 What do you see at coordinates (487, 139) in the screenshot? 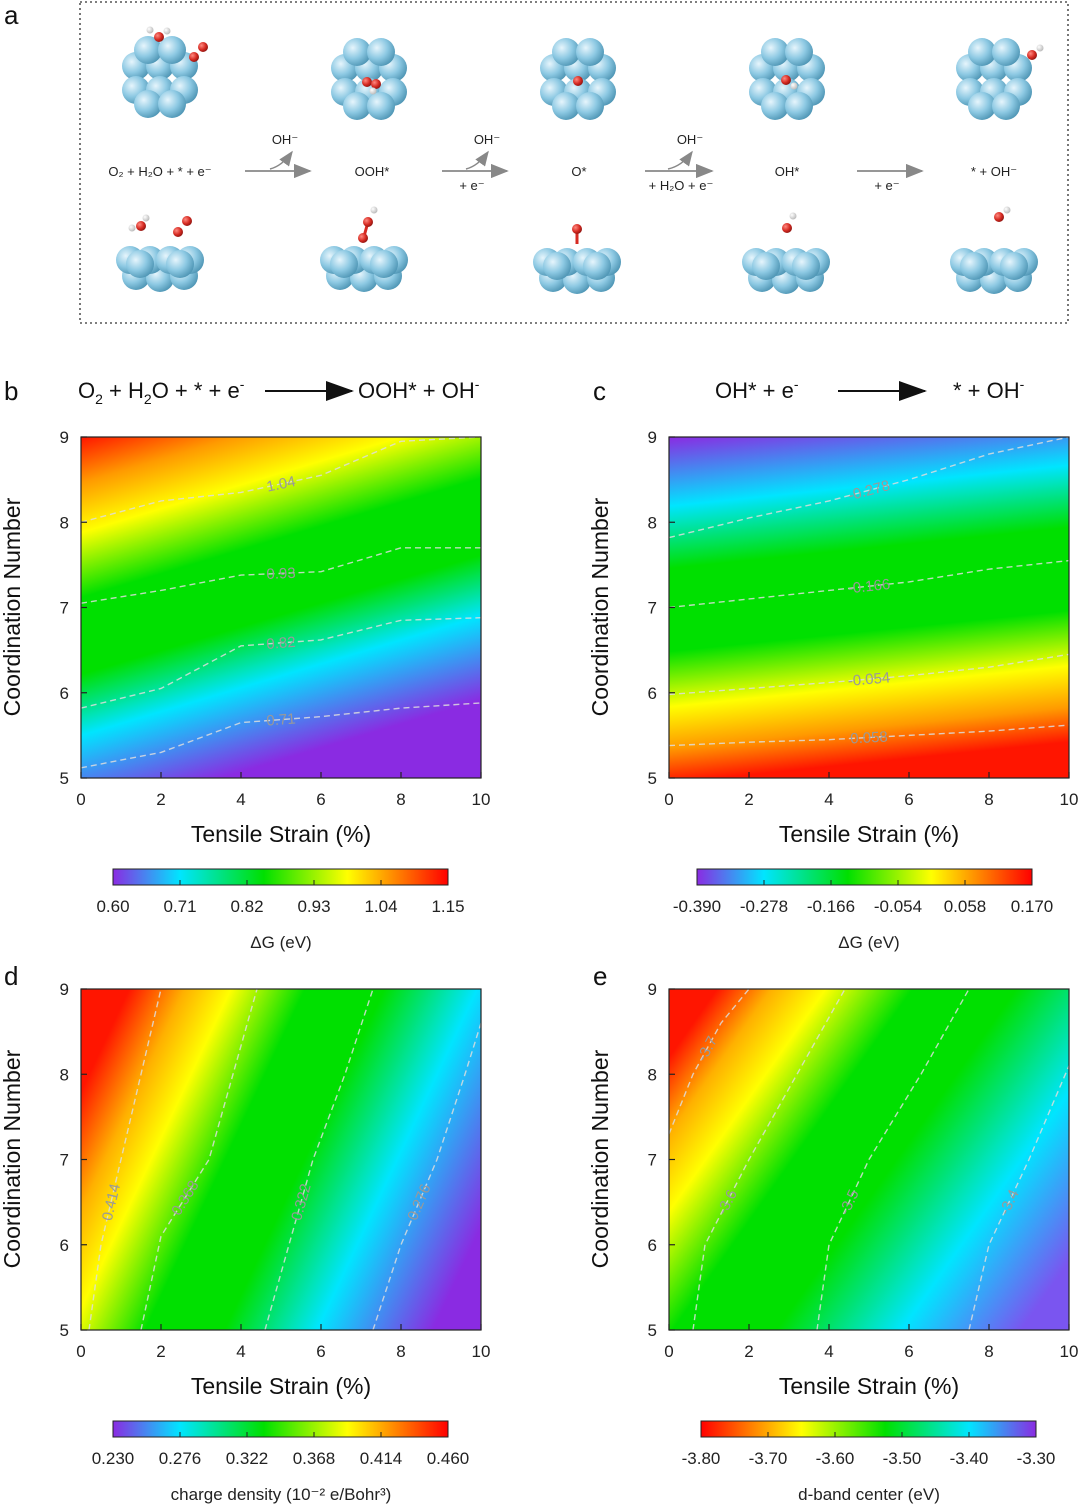
I see `arrow-2-top-label: OH⁻` at bounding box center [487, 139].